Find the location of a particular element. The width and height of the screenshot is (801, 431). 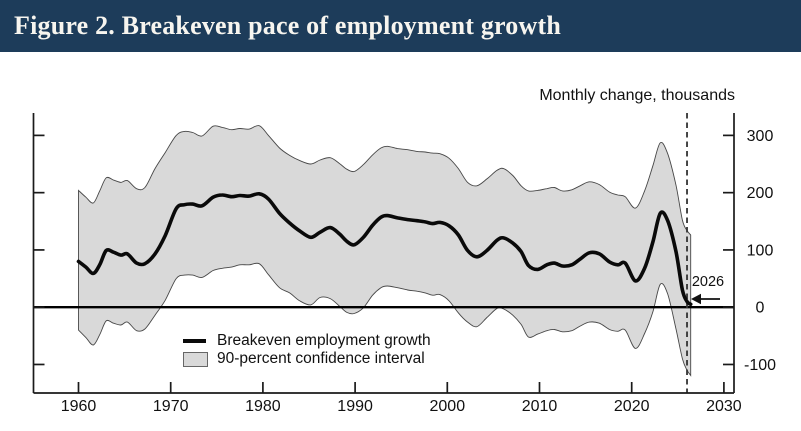

x-tick-label: 2030 is located at coordinates (724, 406).